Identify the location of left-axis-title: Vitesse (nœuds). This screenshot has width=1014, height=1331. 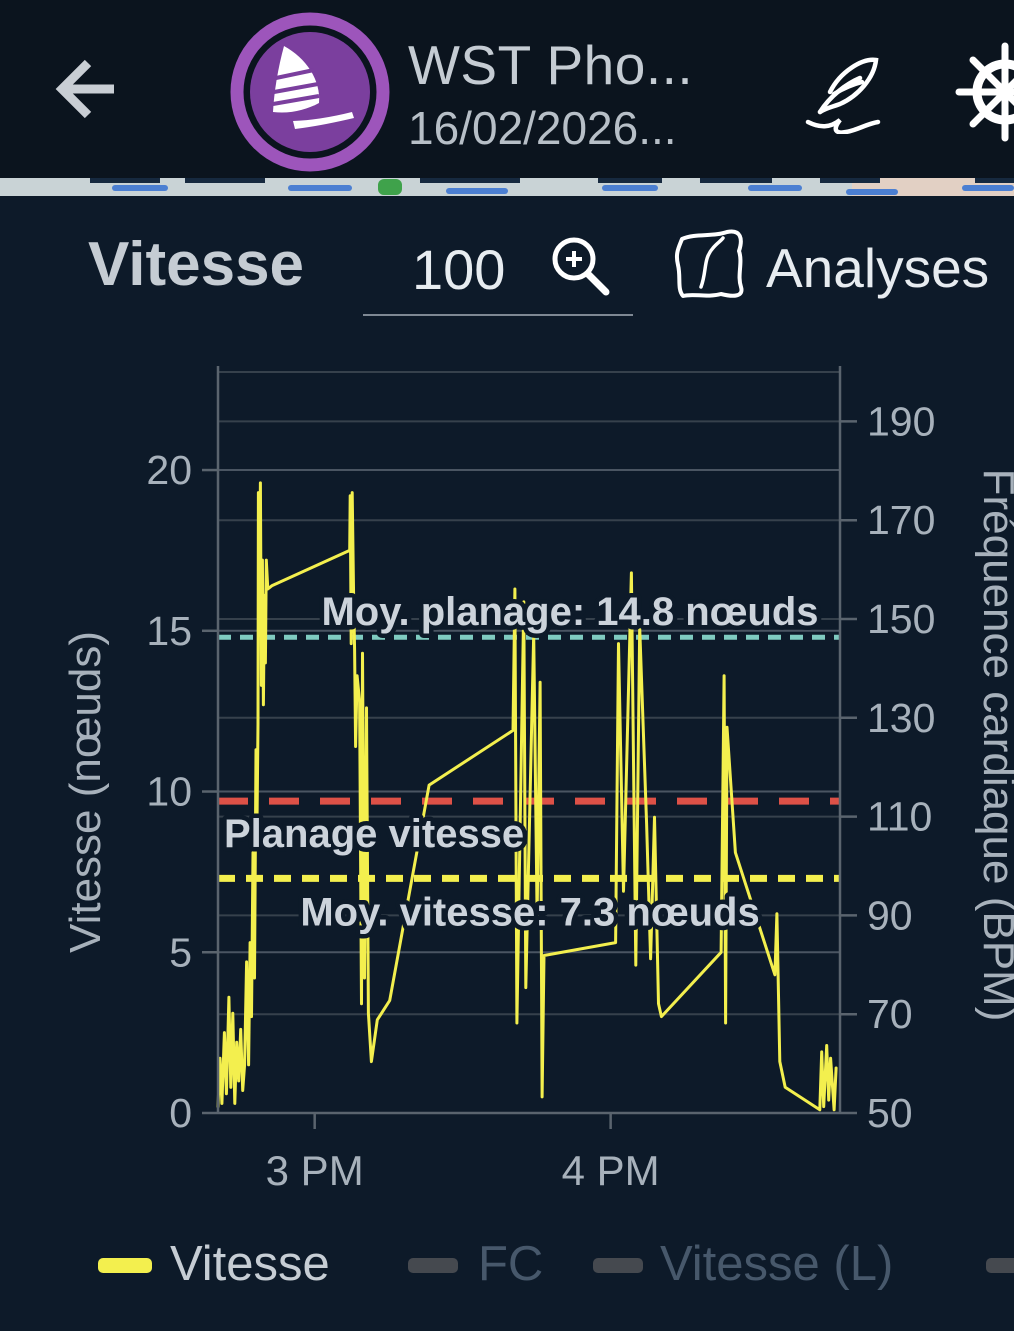
(85, 792).